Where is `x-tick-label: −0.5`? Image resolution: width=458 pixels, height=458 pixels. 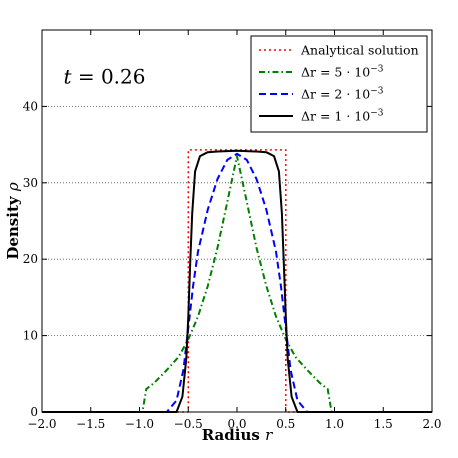 x-tick-label: −0.5 is located at coordinates (188, 424).